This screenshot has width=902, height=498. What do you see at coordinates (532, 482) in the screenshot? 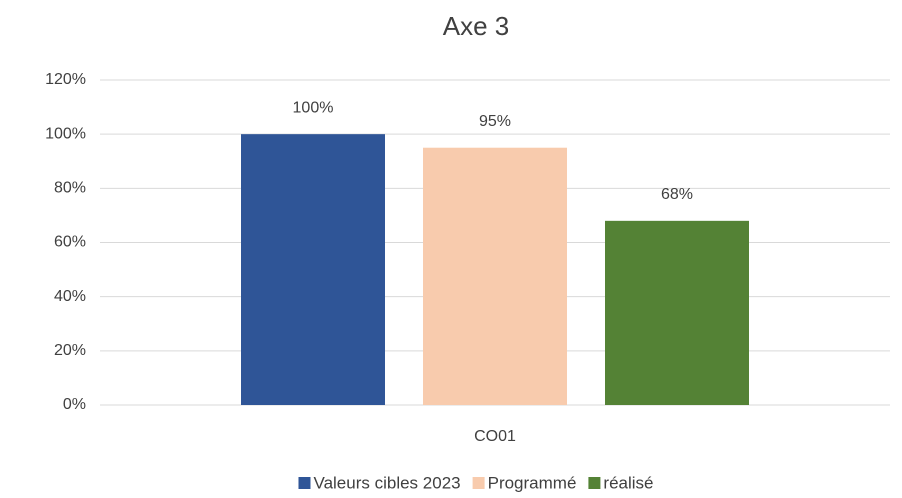
I see `legend-label: Programmé` at bounding box center [532, 482].